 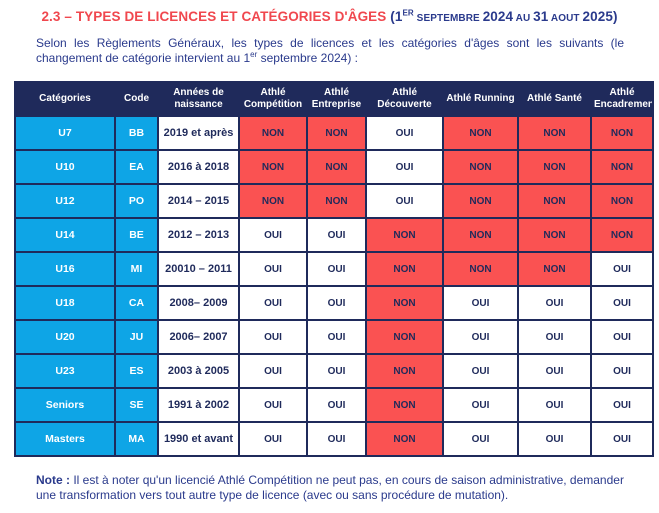 What do you see at coordinates (136, 405) in the screenshot?
I see `code-cell: SE` at bounding box center [136, 405].